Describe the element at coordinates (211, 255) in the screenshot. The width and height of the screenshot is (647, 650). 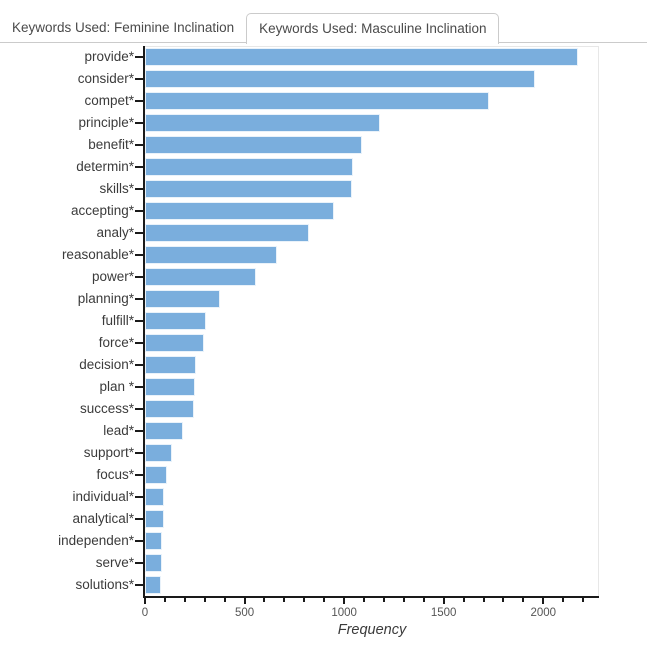
I see `bar-reasonable` at that location.